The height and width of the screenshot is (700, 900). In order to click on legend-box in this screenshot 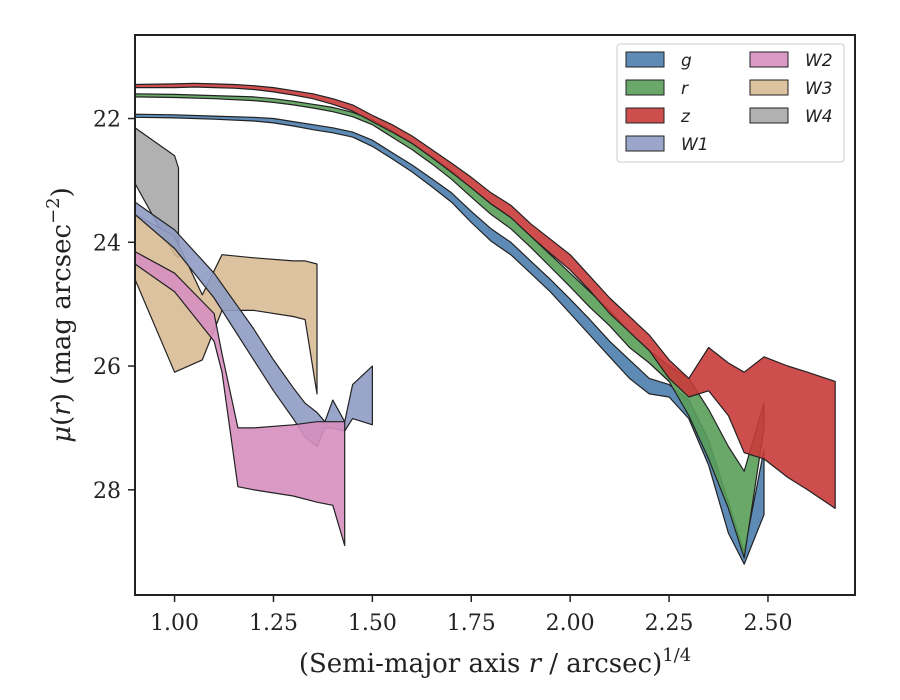, I will do `click(730, 103)`.